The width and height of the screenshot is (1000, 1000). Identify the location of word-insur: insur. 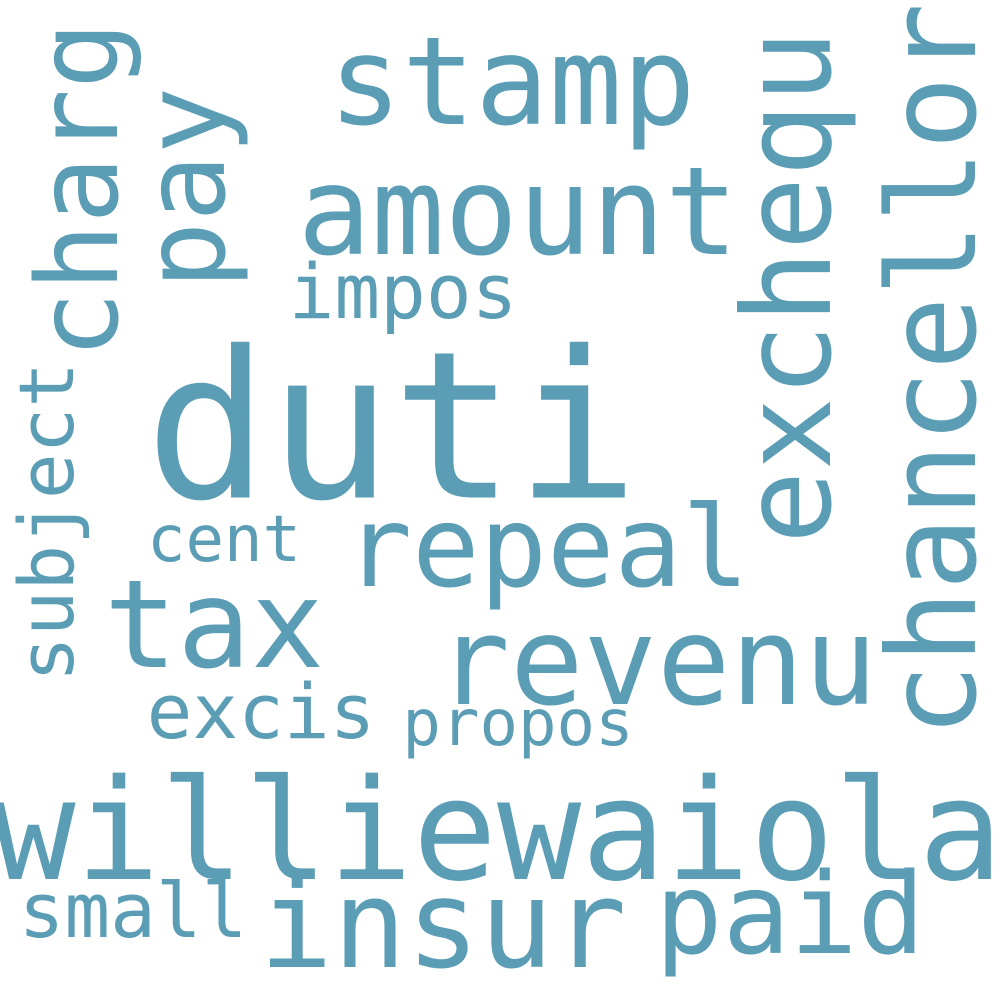
(443, 925).